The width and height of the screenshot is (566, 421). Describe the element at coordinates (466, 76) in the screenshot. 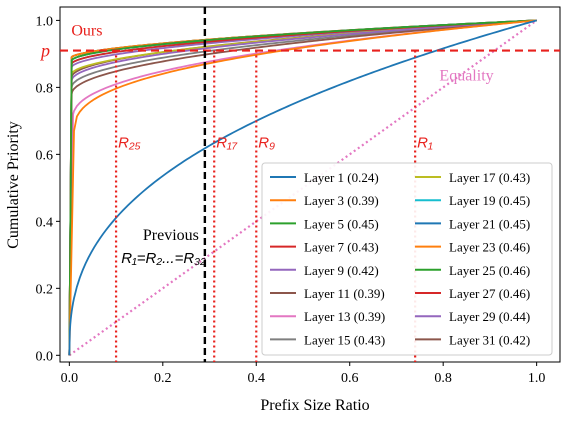

I see `equality-annotation: Equality` at that location.